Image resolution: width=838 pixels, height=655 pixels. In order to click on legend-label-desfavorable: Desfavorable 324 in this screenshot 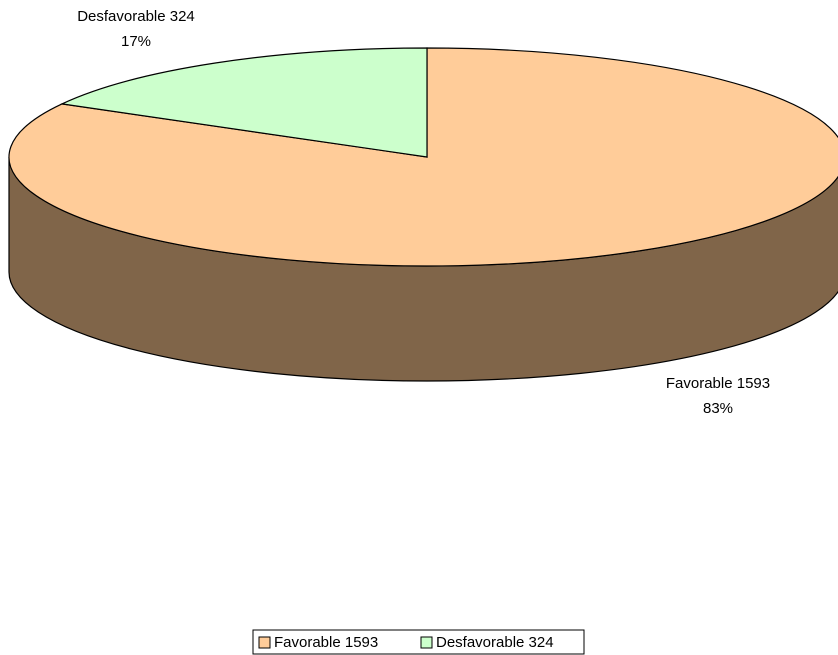, I will do `click(495, 642)`.